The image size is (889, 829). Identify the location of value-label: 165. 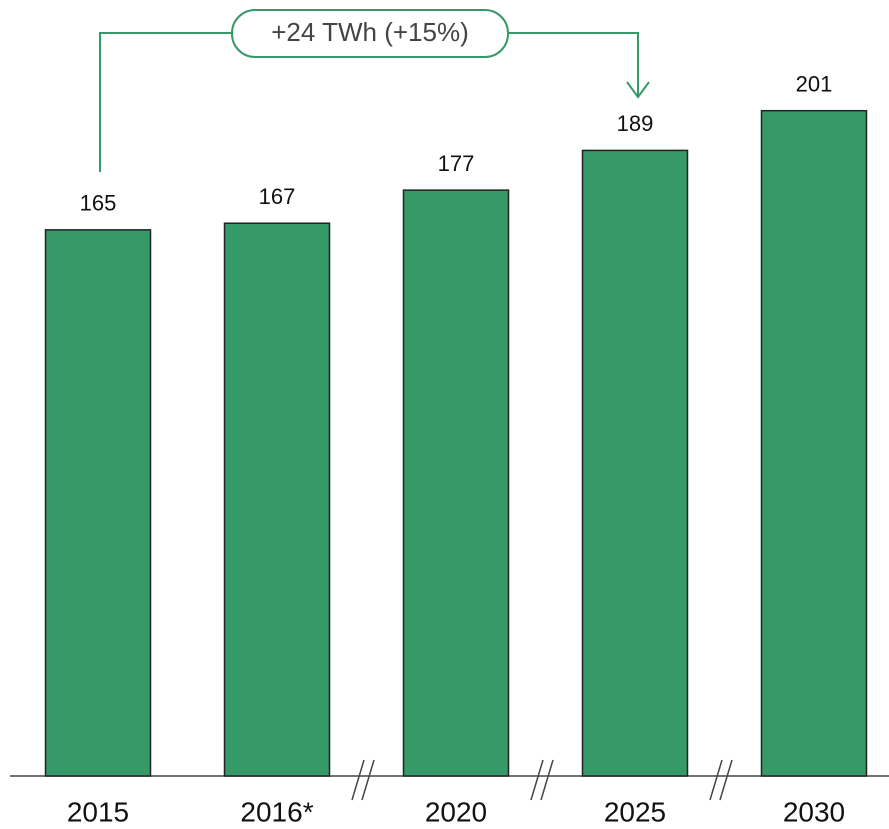
(98, 203).